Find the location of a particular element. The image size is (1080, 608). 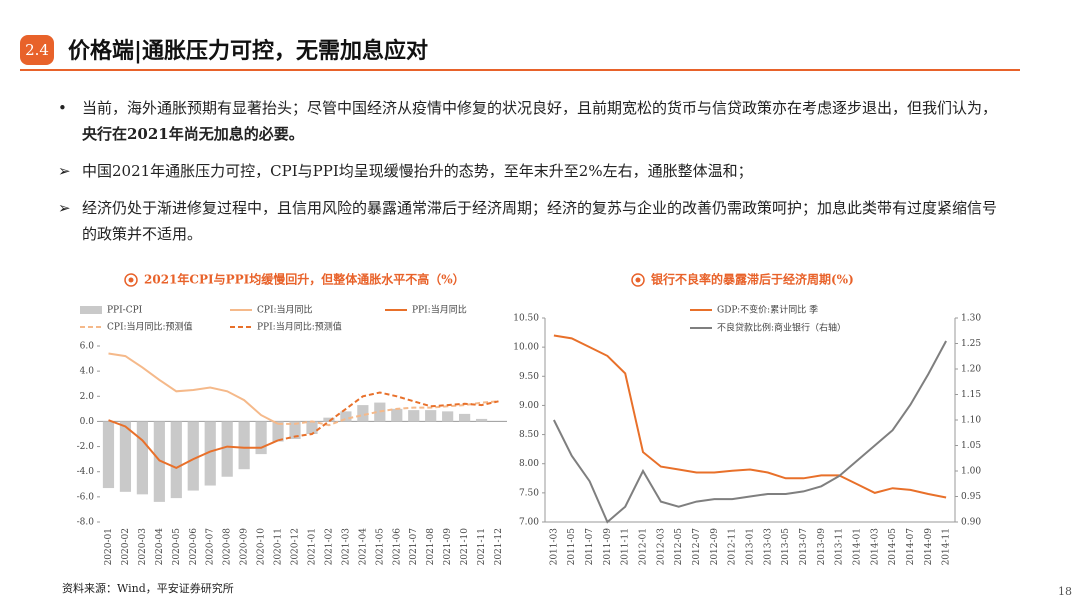

bullet-bold-text: 央行在2021年尚无加息的必要。 is located at coordinates (193, 134).